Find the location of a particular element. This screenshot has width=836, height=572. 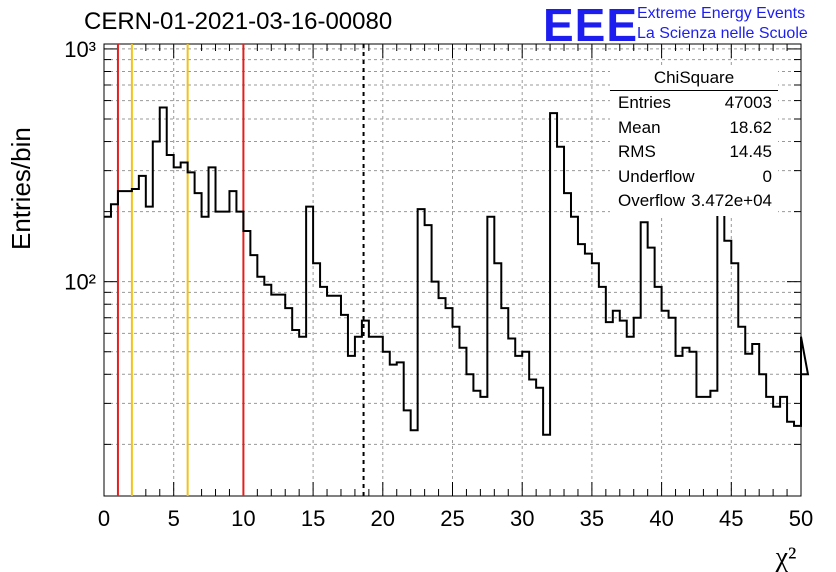

x-tick-label: 30 is located at coordinates (522, 518).